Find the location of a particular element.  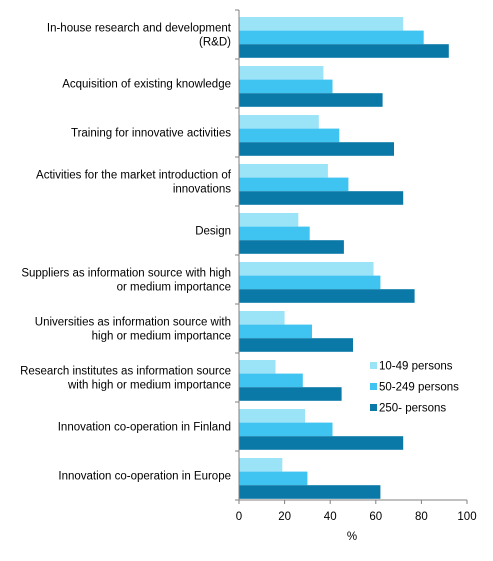

category-label-7-line-2: high or medium importance is located at coordinates (161, 337).